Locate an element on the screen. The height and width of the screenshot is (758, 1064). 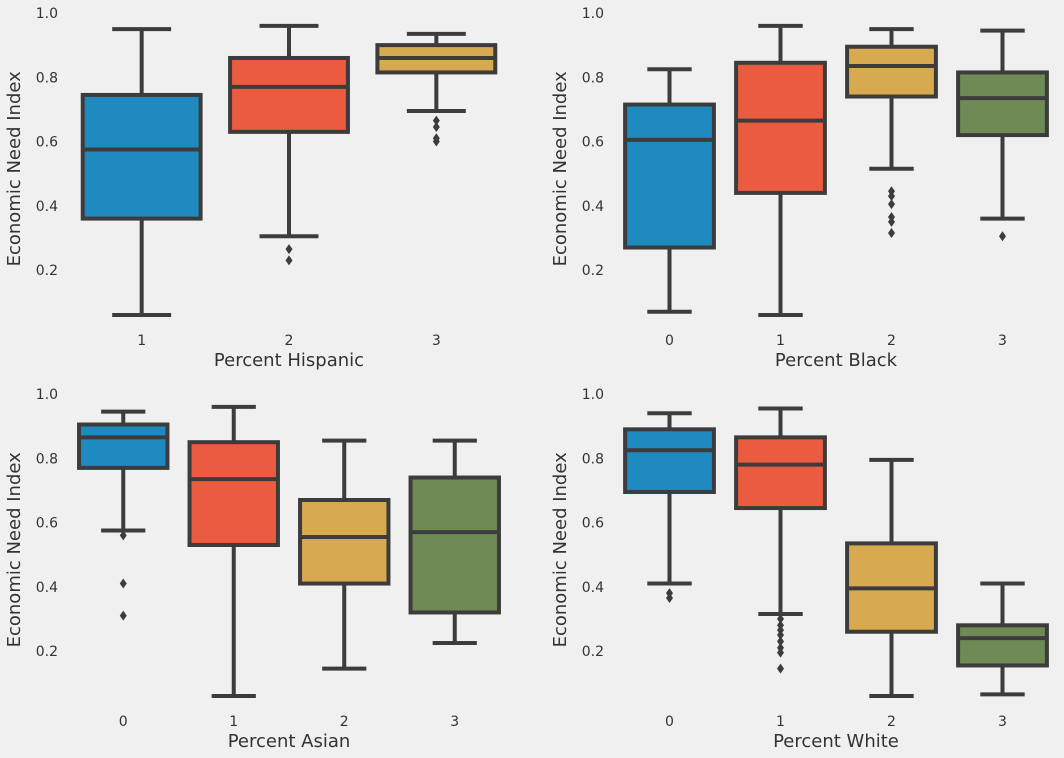
x-axis-label: Percent Asian is located at coordinates (289, 741).